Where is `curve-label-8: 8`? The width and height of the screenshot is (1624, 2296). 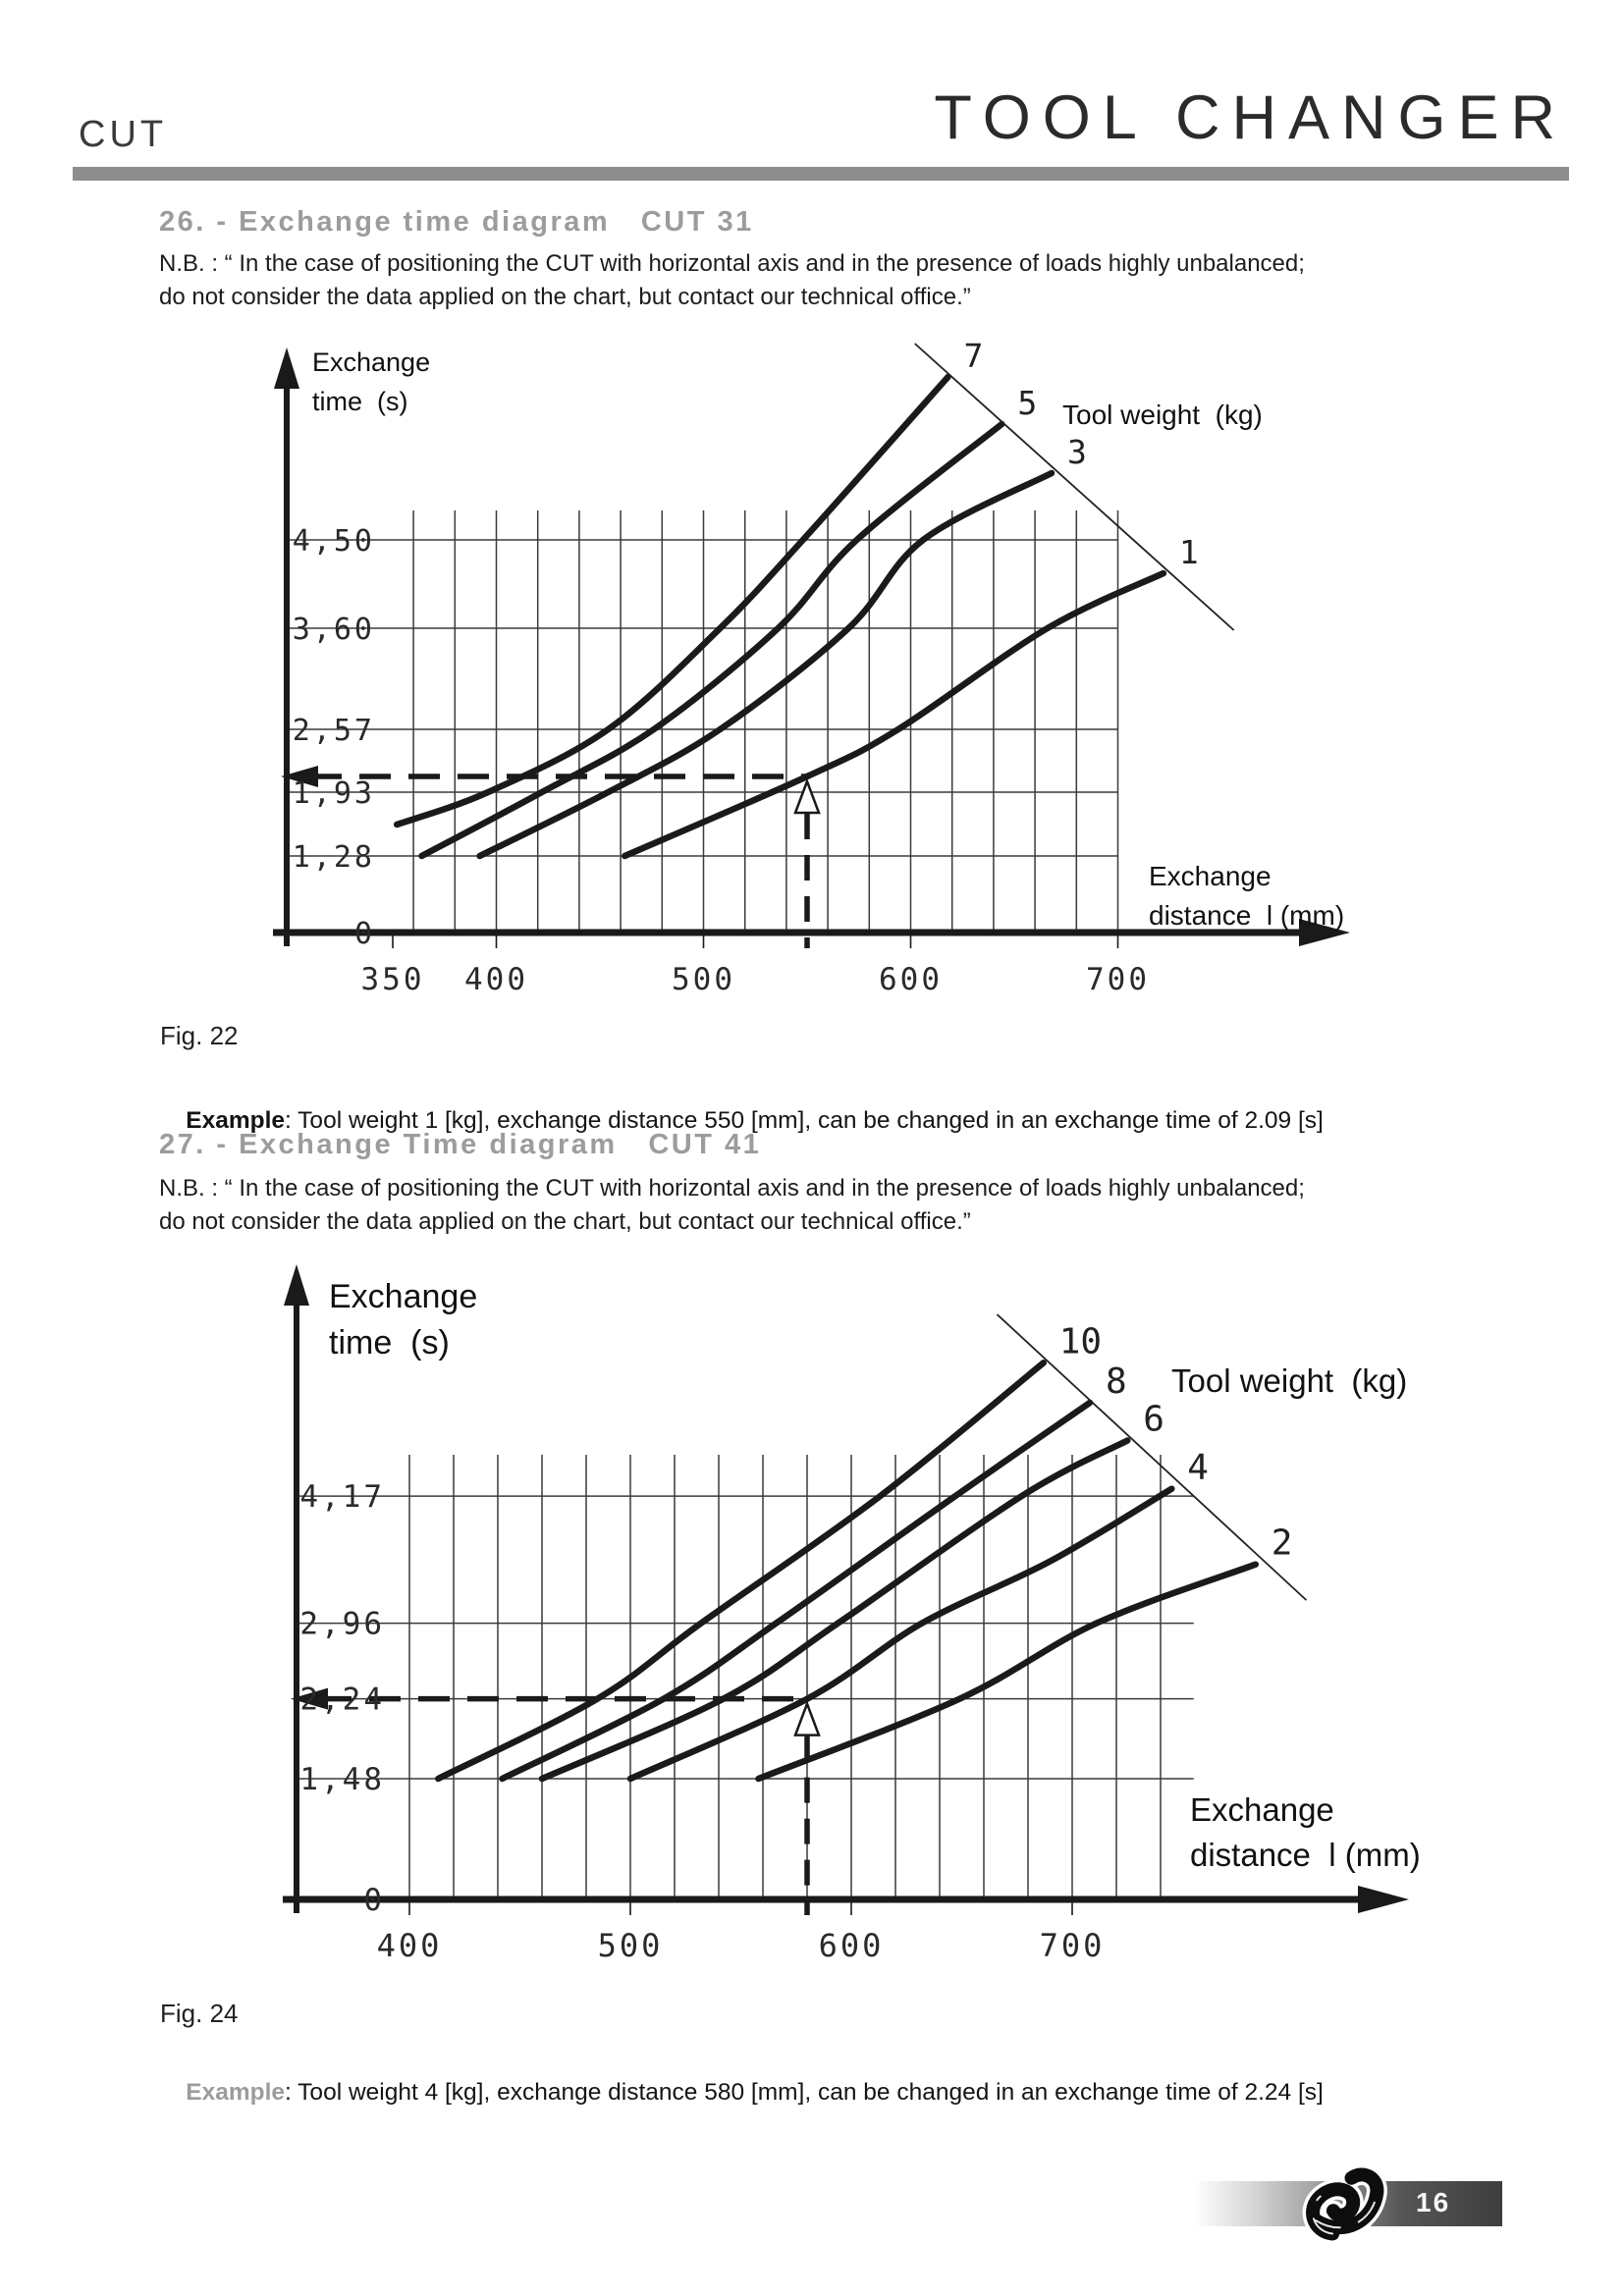 curve-label-8: 8 is located at coordinates (1116, 1382).